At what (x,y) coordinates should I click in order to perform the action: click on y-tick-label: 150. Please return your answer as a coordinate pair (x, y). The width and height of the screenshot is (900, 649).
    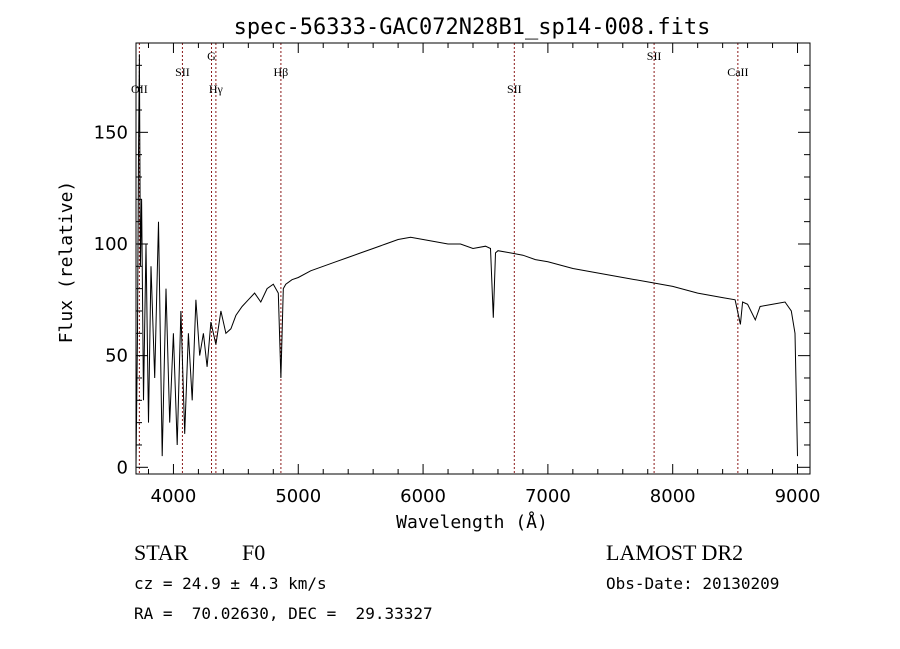
    Looking at the image, I should click on (111, 132).